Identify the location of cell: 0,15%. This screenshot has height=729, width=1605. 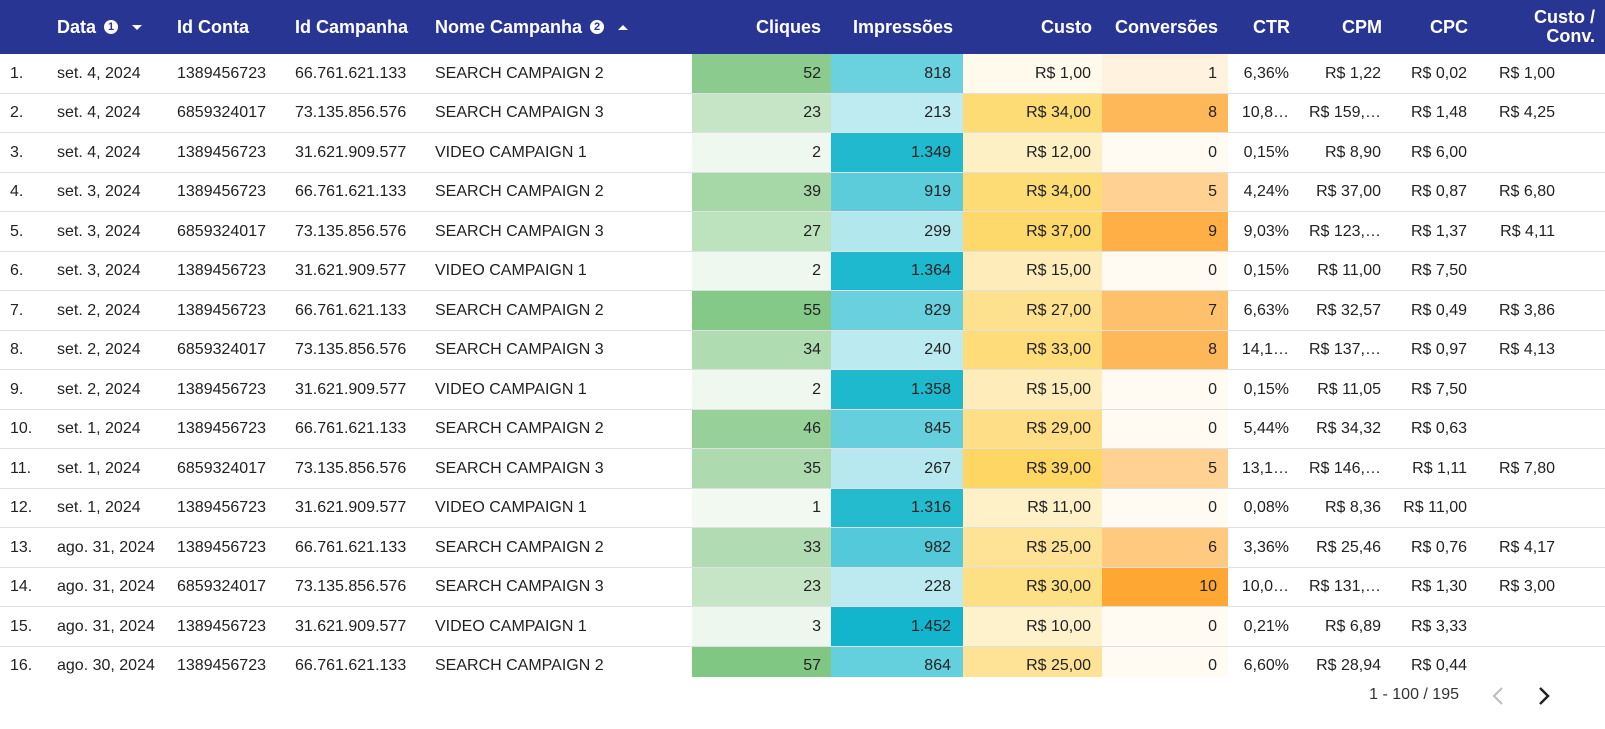
(1266, 152).